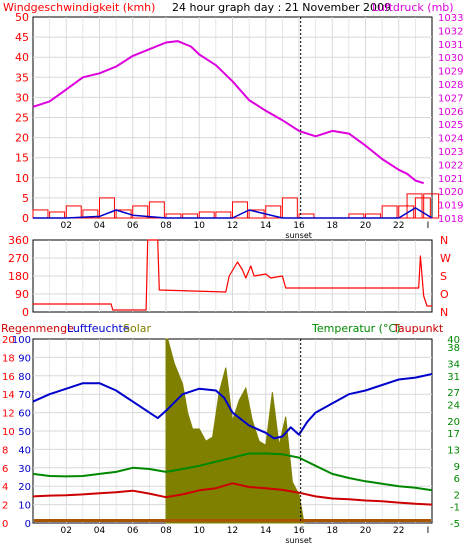  I want to click on pressure-axis-title: Luftdruck (mb), so click(413, 7).